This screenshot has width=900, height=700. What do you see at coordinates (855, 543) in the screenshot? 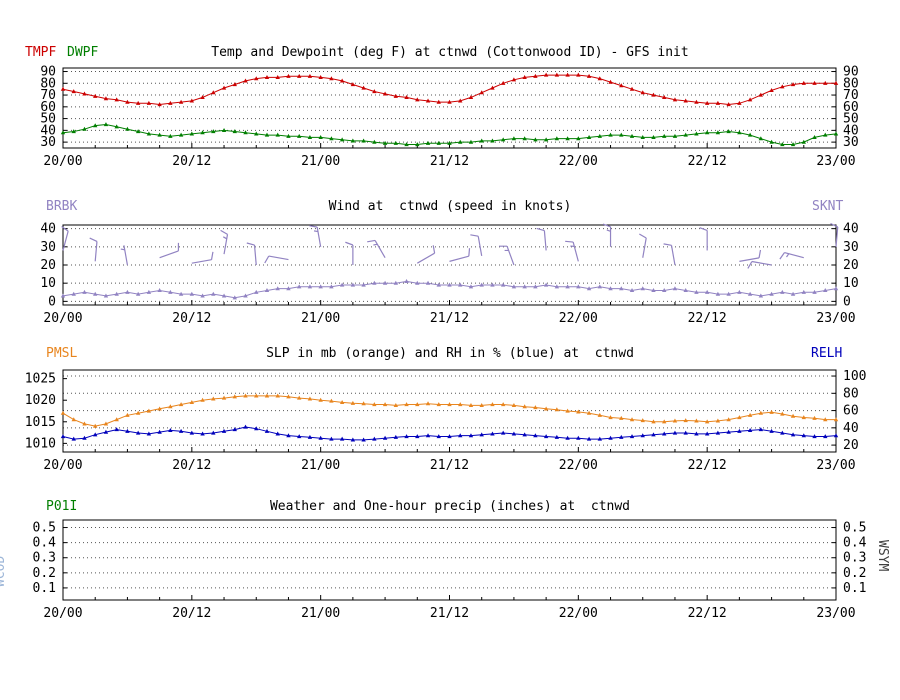
I see `y-tick-label-right: 0.4` at bounding box center [855, 543].